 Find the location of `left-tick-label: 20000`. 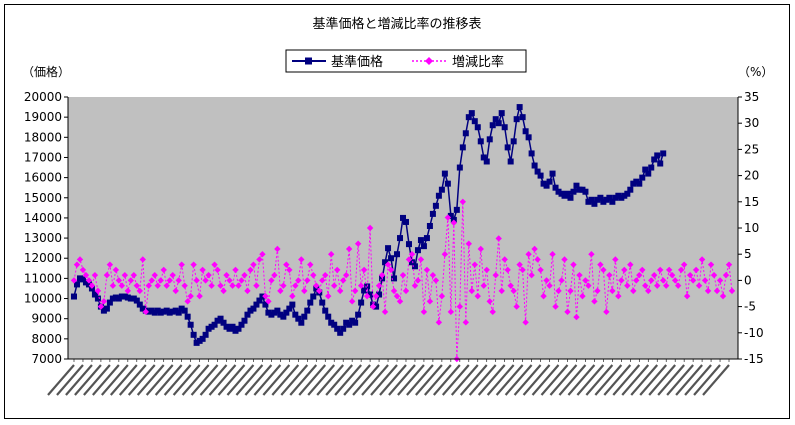

left-tick-label: 20000 is located at coordinates (43, 97).